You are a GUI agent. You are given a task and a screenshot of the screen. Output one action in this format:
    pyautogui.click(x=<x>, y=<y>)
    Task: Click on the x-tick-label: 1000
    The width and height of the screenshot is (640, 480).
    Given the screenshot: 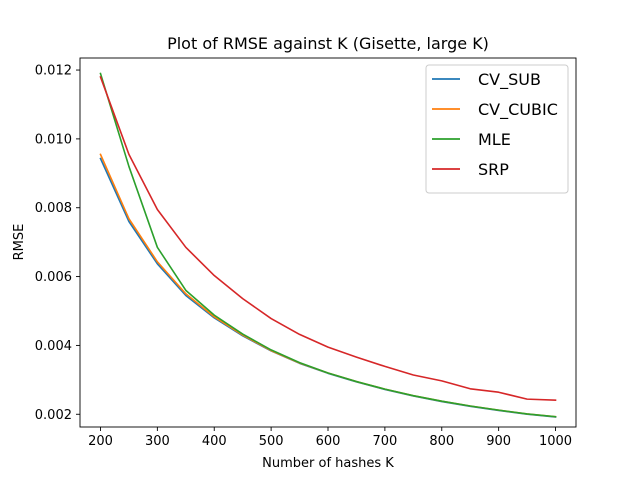 What is the action you would take?
    pyautogui.click(x=555, y=441)
    